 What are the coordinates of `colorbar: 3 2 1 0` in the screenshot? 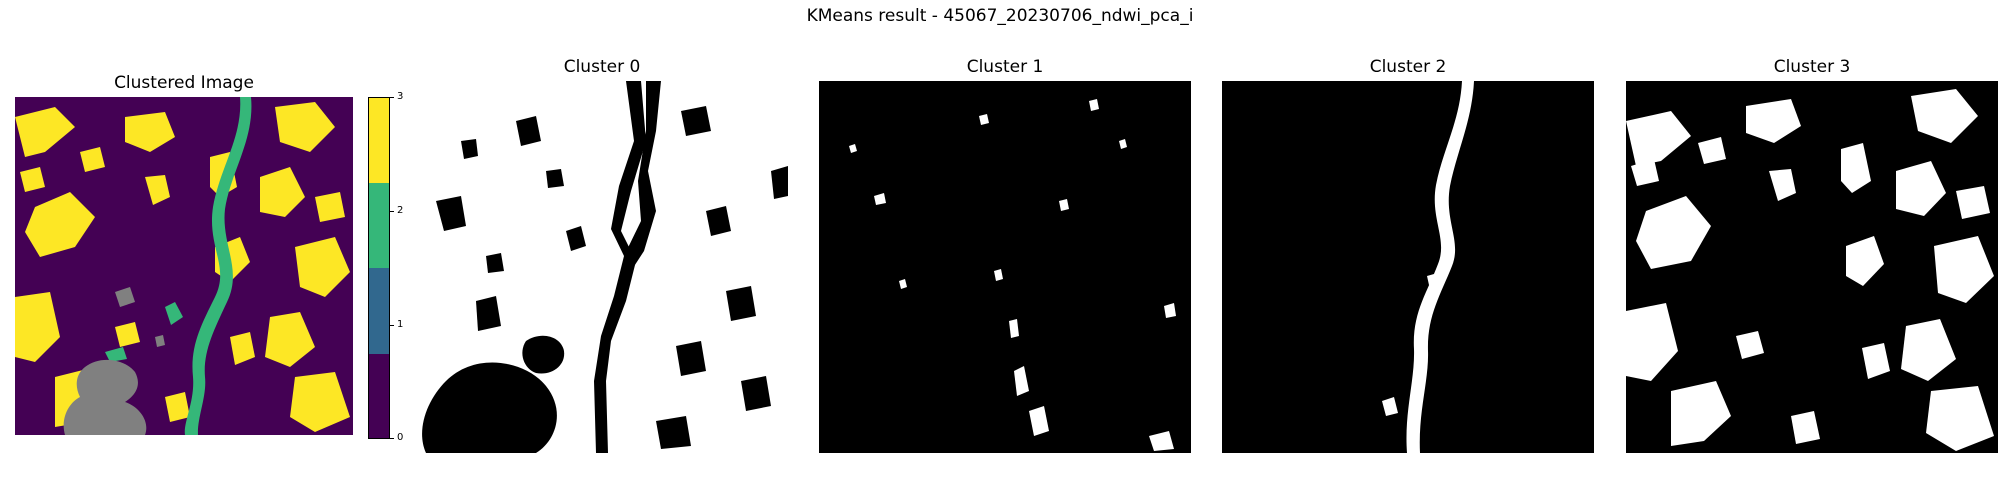 It's located at (385, 267).